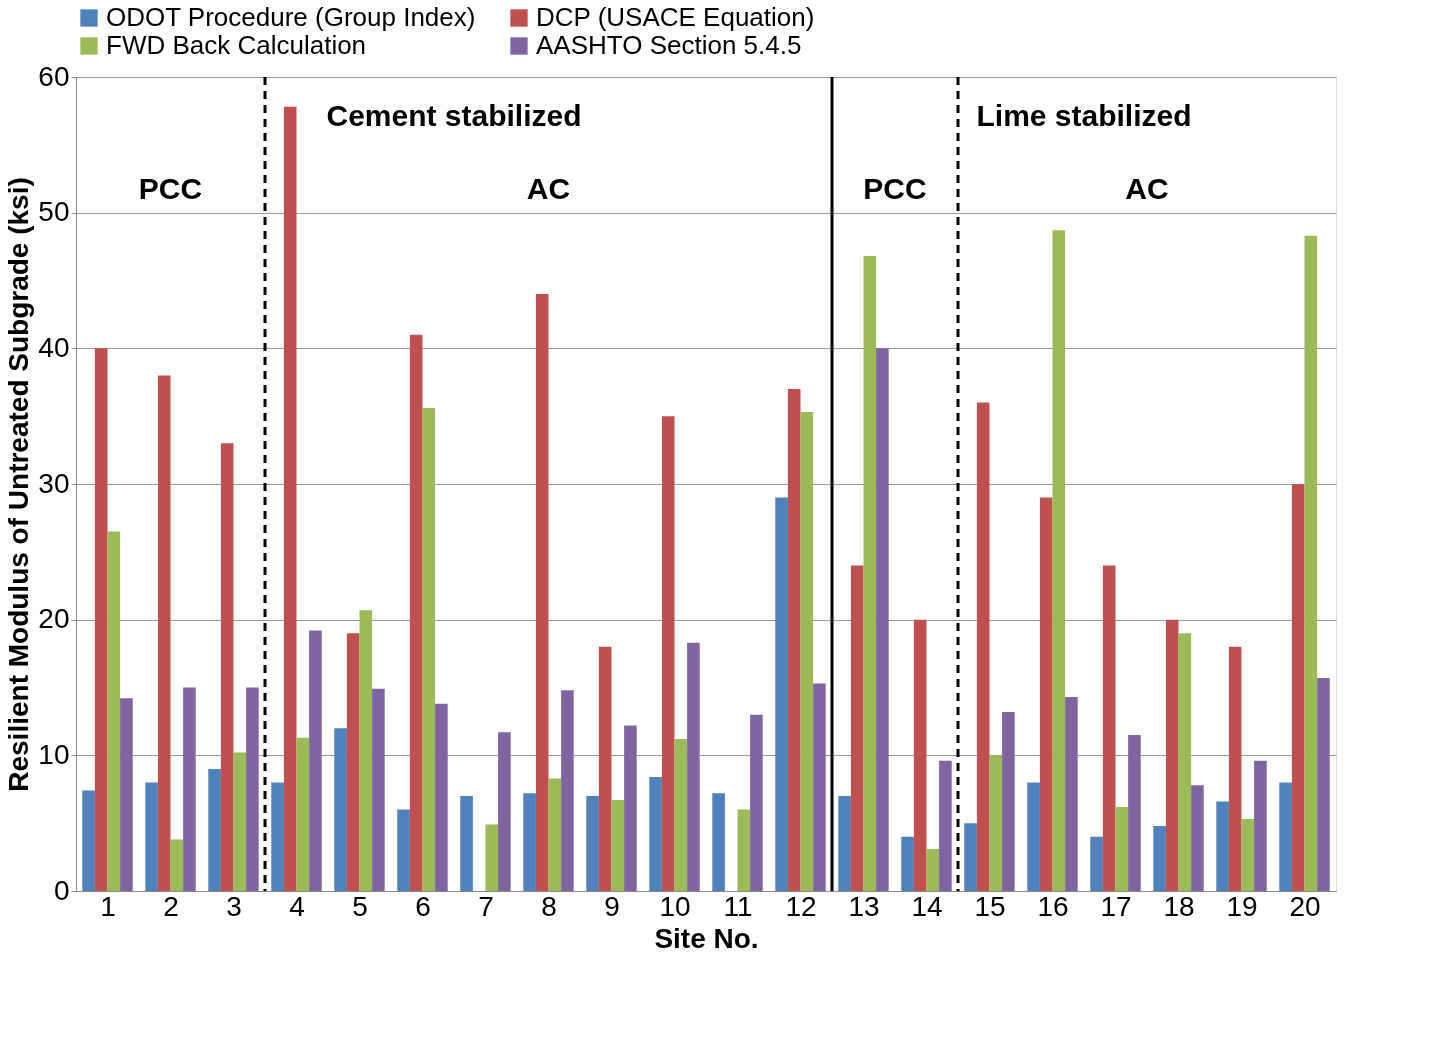 The height and width of the screenshot is (1044, 1439). Describe the element at coordinates (19, 484) in the screenshot. I see `y-axis-title: Resilient Modulus of Untreated Subgrade (ksi)` at that location.